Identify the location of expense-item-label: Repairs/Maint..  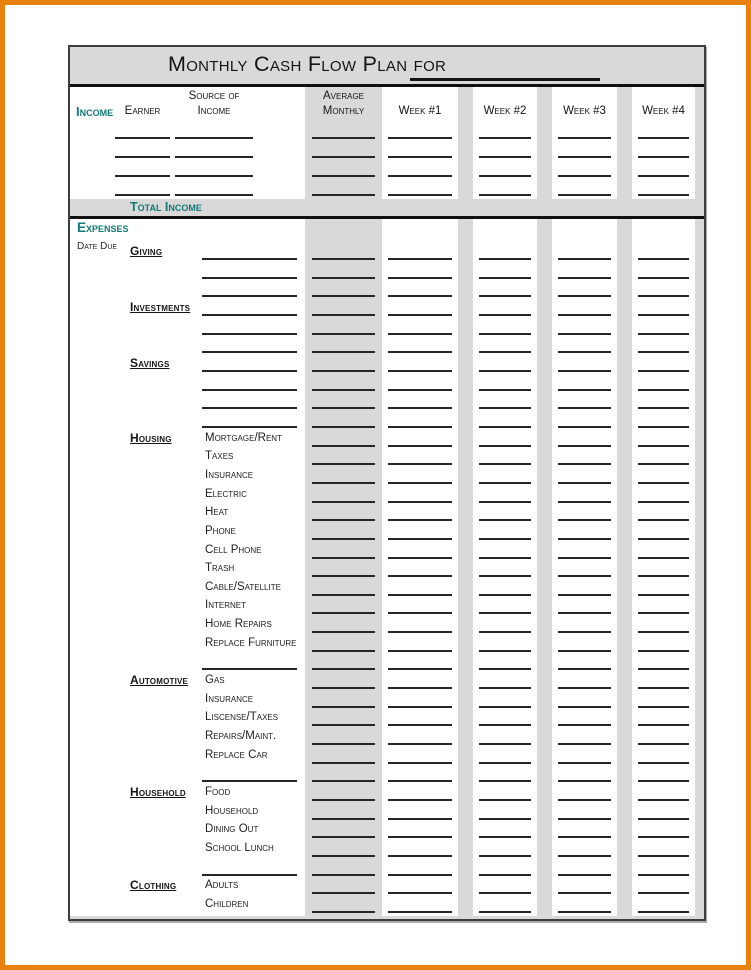
(241, 736).